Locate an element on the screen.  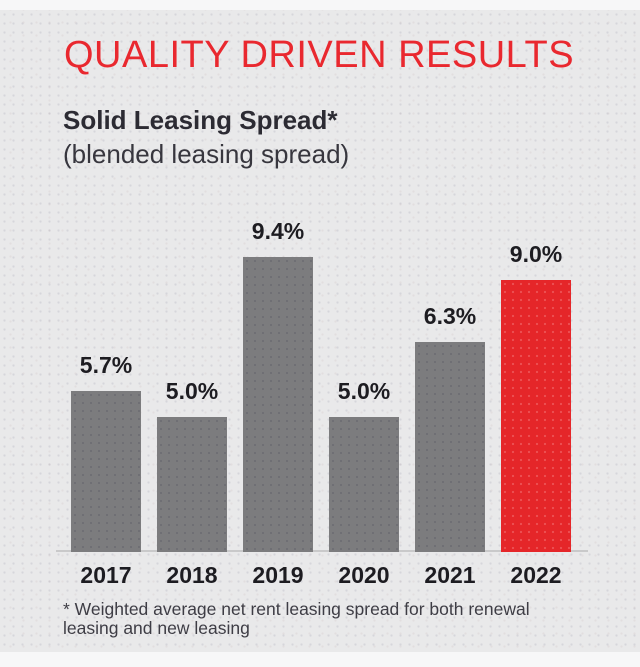
page-title: QUALITY DRIVEN RESULTS is located at coordinates (319, 55).